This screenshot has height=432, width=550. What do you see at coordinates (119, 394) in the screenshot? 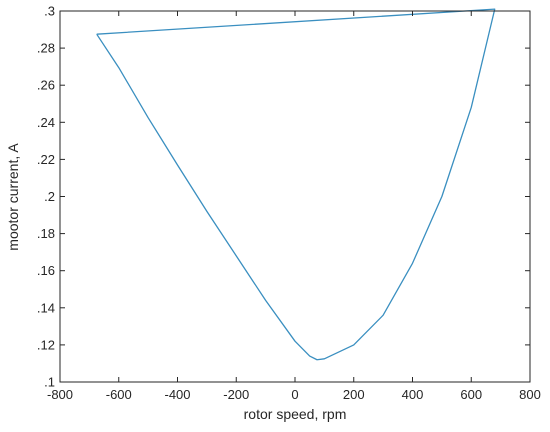
I see `x-tick-label: -600` at bounding box center [119, 394].